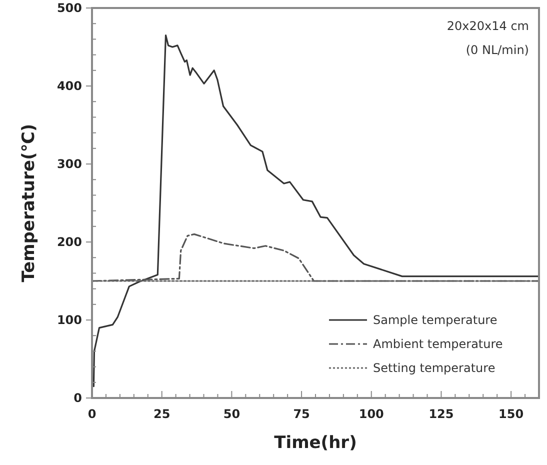 This screenshot has height=465, width=547. I want to click on x-tick-label: 125, so click(441, 414).